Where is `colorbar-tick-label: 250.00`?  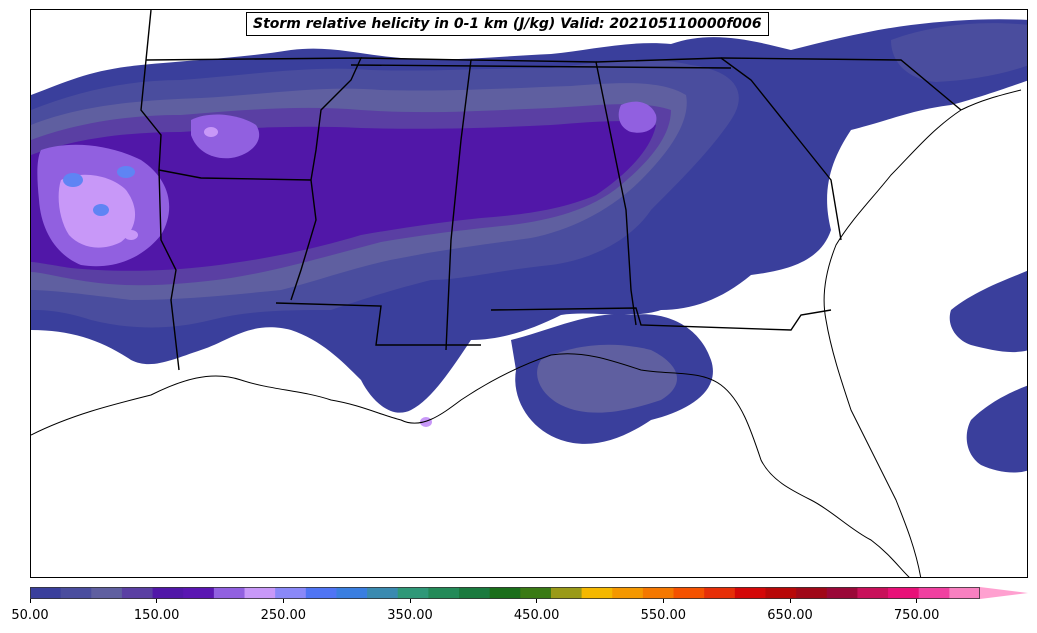 colorbar-tick-label: 250.00 is located at coordinates (283, 615).